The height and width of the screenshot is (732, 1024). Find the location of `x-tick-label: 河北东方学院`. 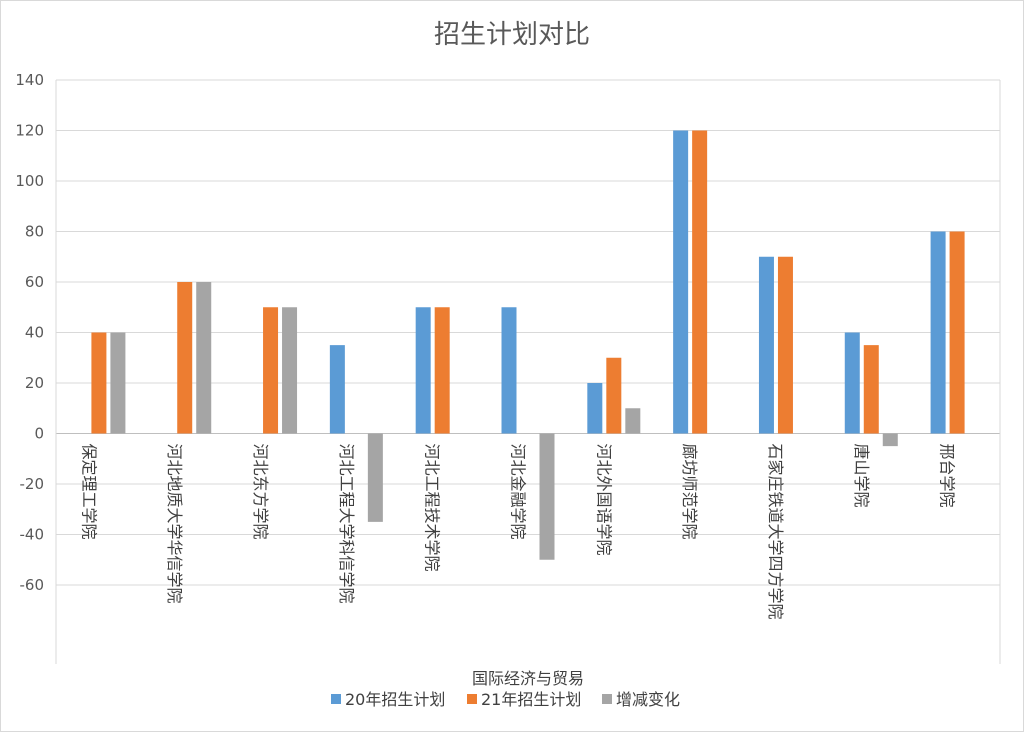

x-tick-label: 河北东方学院 is located at coordinates (260, 492).